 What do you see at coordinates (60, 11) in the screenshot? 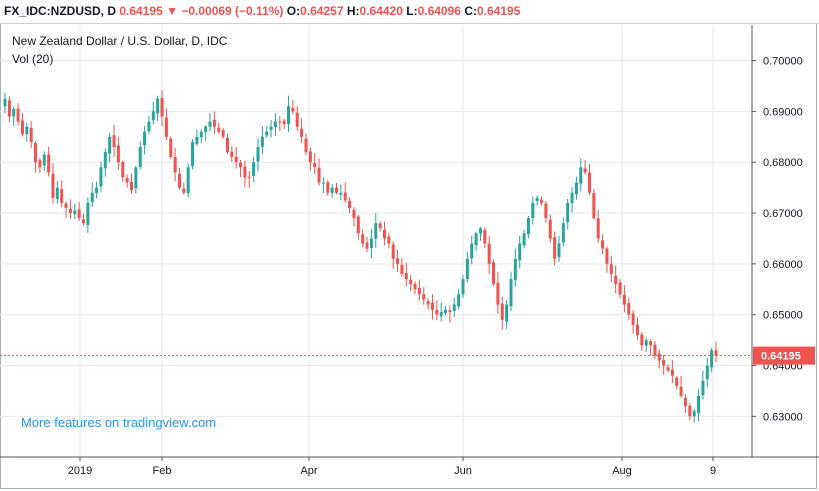
I see `symbol-name: FX_IDC:NZDUSD, D` at bounding box center [60, 11].